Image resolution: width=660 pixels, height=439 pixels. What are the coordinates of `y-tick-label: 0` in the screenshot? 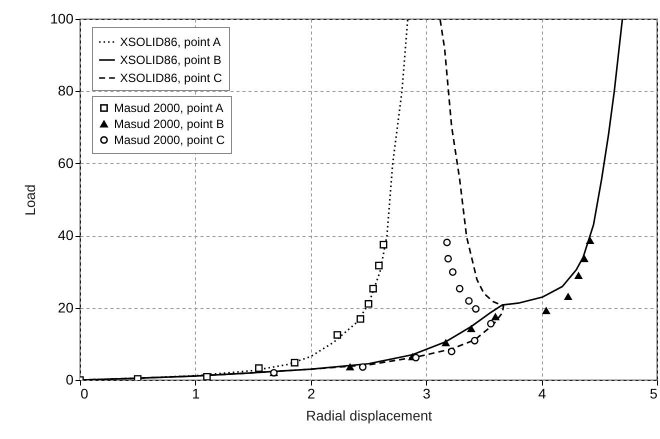 It's located at (70, 380).